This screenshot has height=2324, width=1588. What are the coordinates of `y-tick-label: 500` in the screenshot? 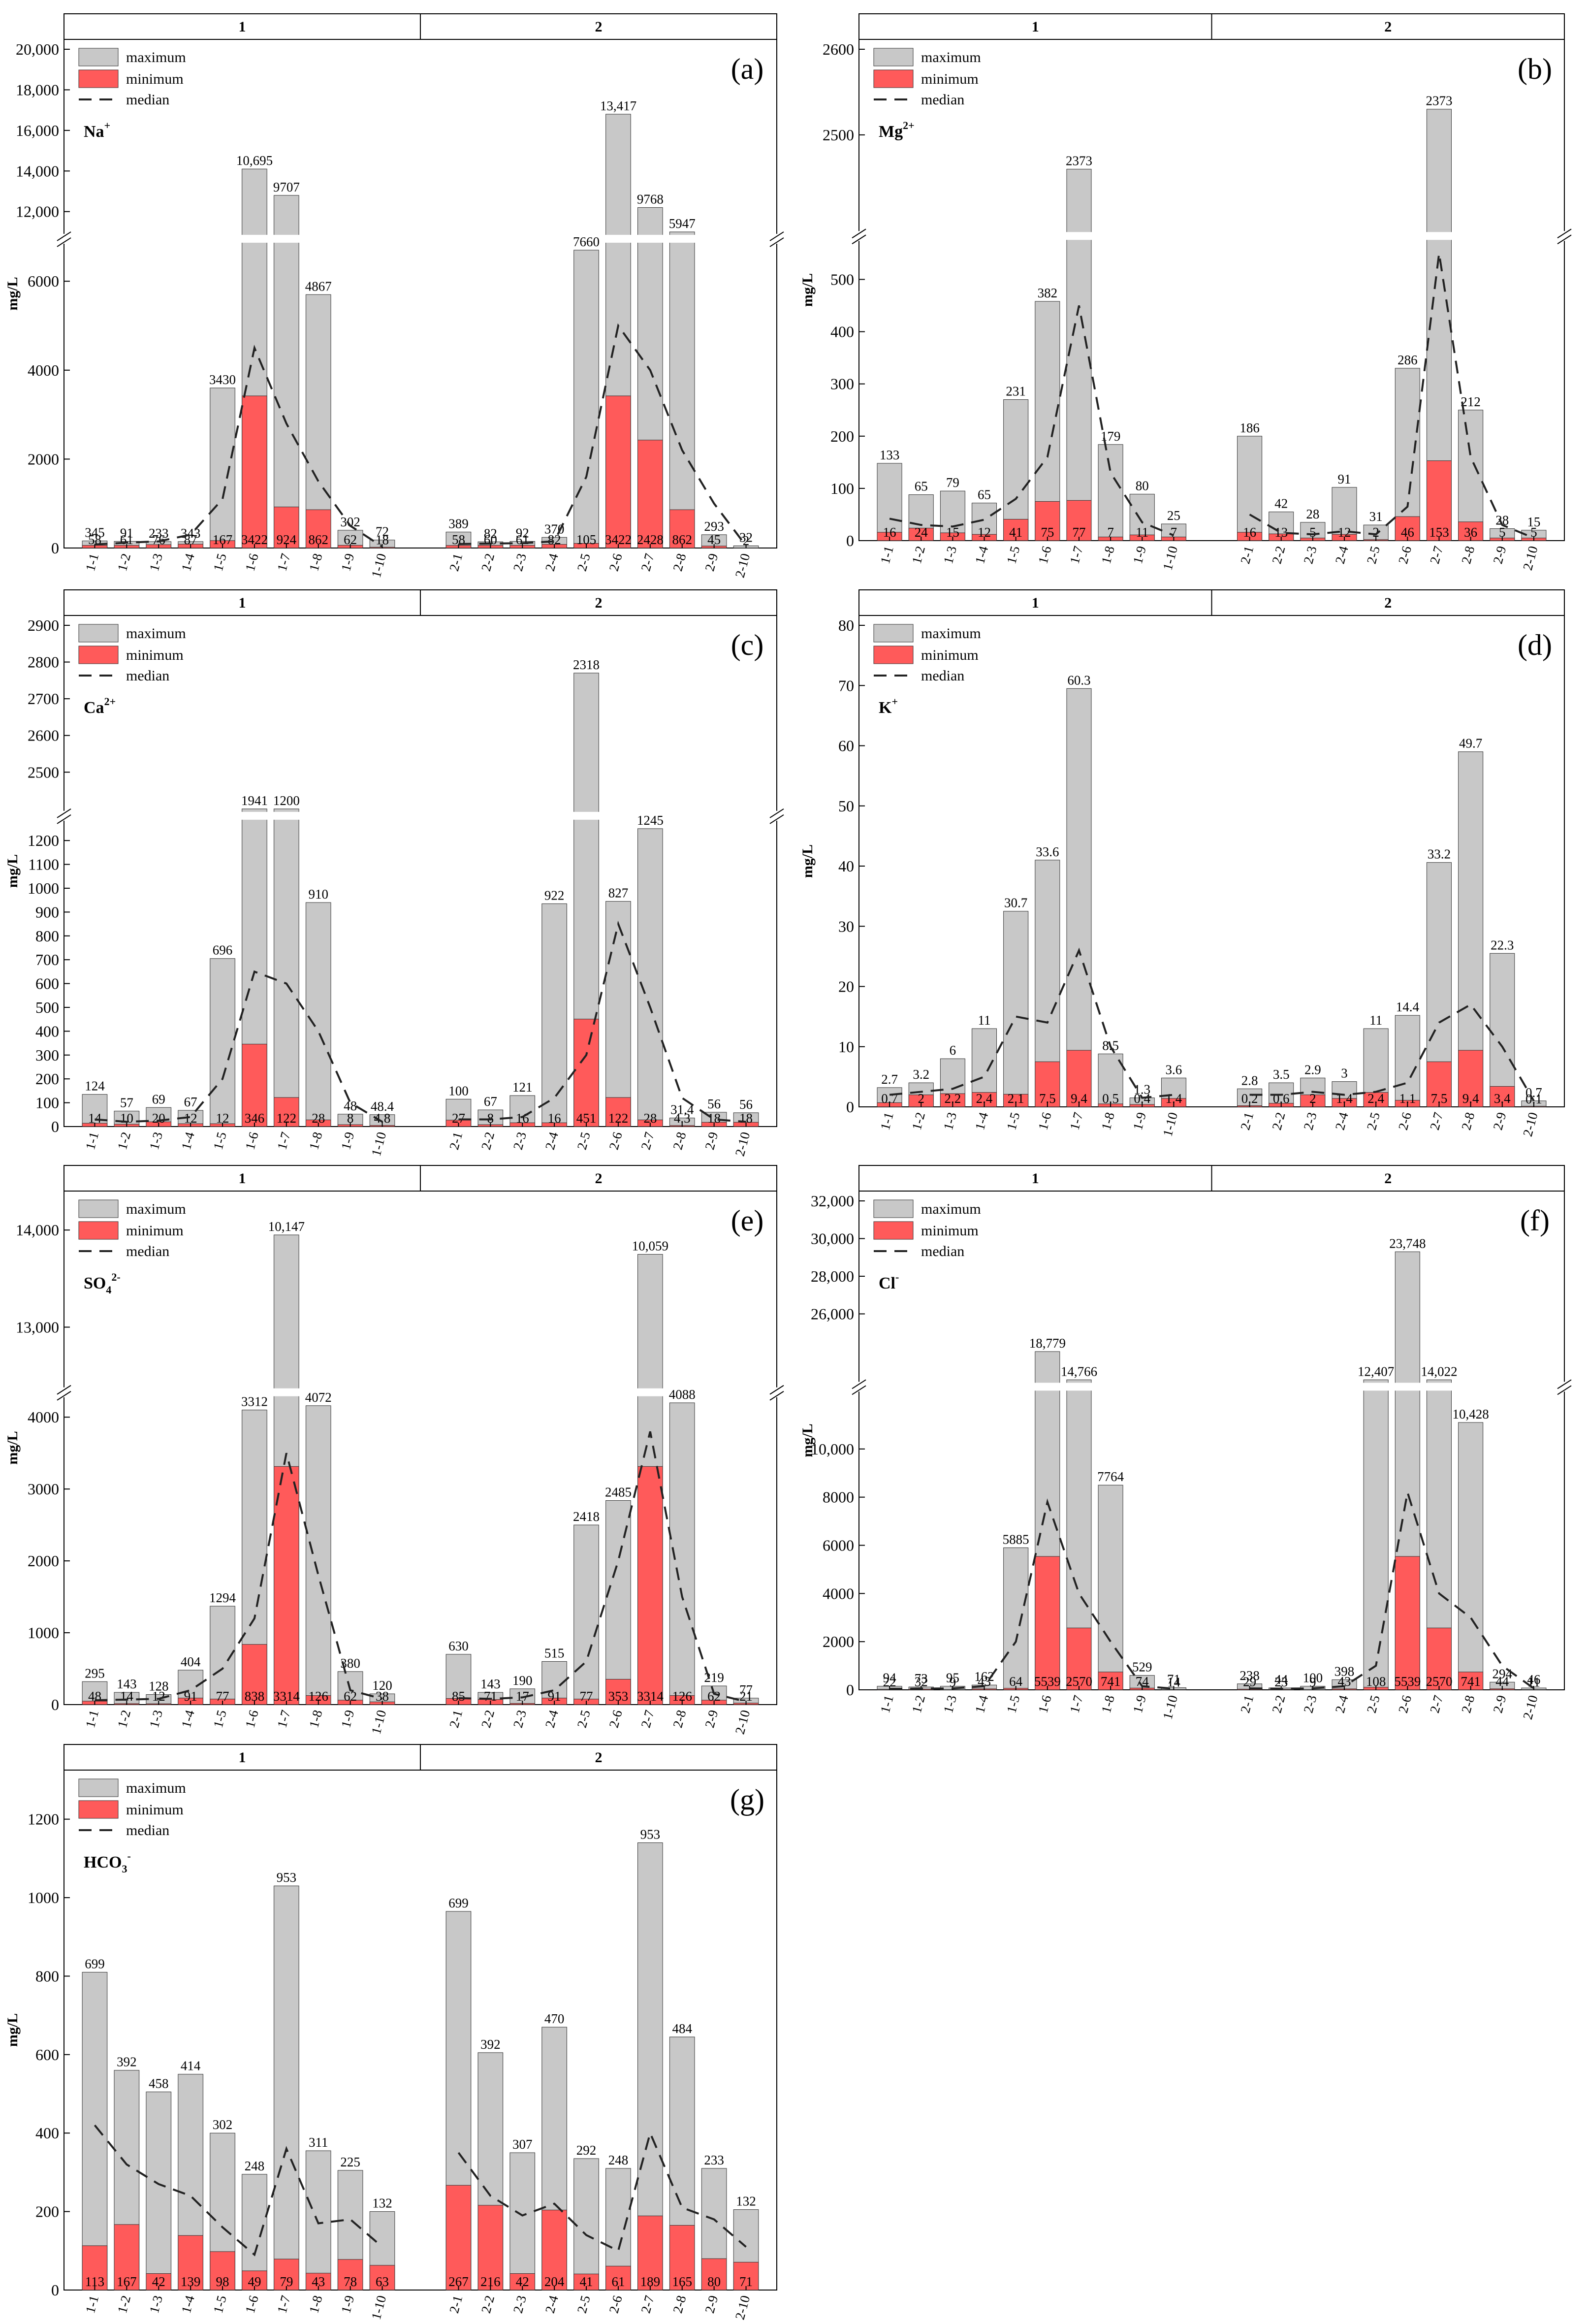 It's located at (842, 280).